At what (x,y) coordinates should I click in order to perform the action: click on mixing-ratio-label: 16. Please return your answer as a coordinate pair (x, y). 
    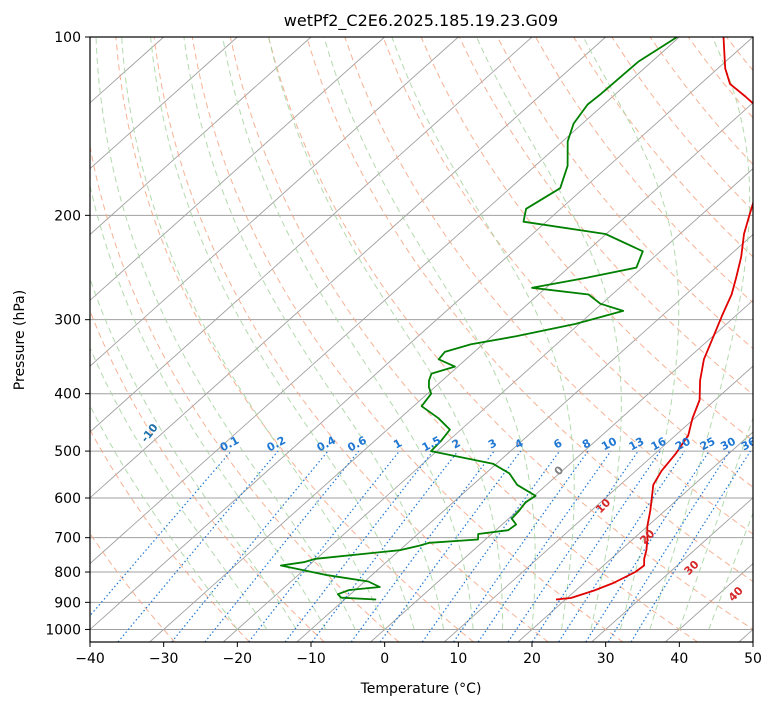
    Looking at the image, I should click on (659, 444).